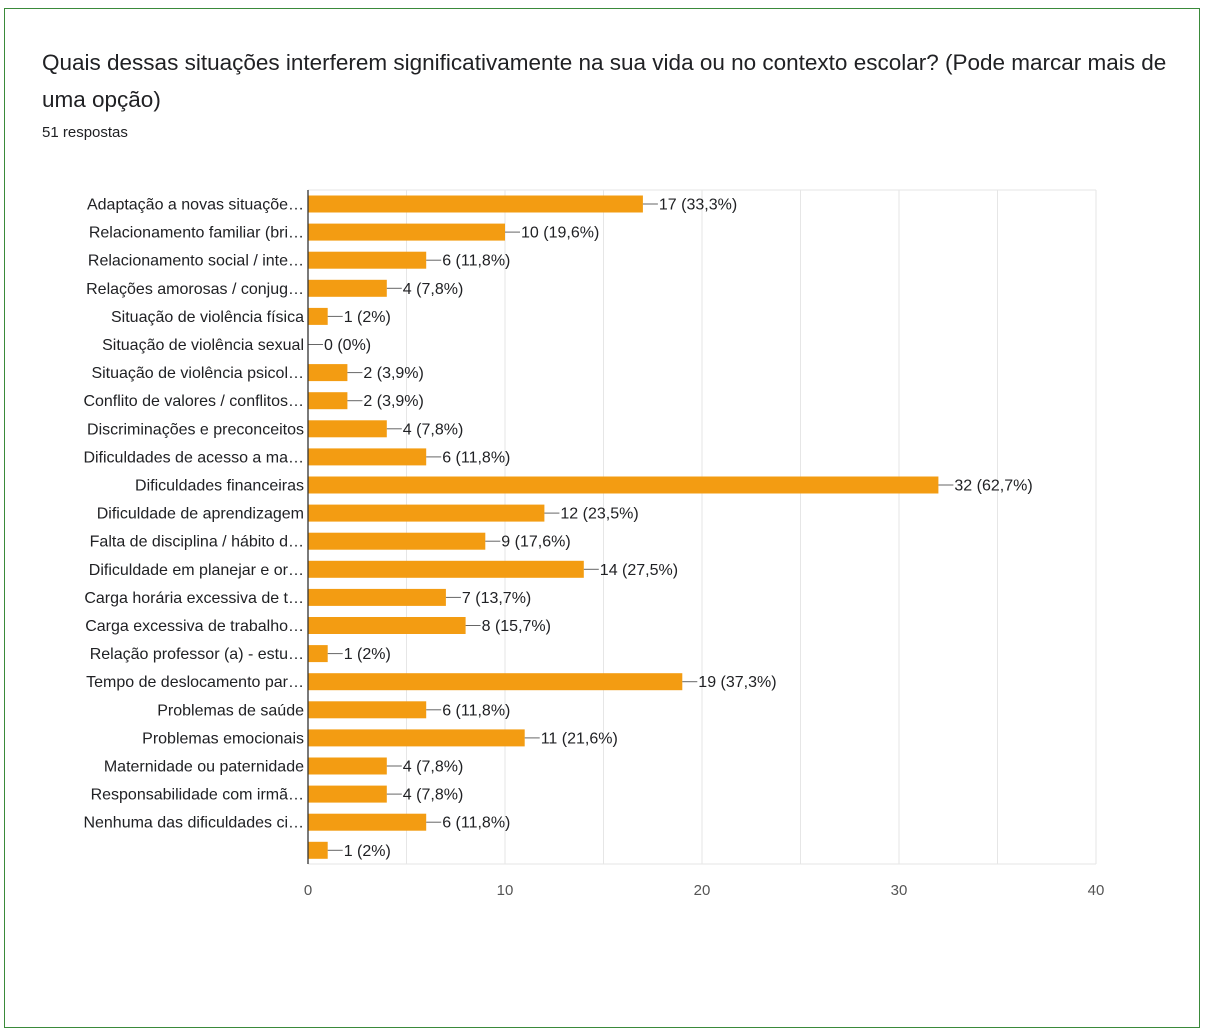  Describe the element at coordinates (200, 514) in the screenshot. I see `category-label: Dificuldade de aprendizagem` at that location.